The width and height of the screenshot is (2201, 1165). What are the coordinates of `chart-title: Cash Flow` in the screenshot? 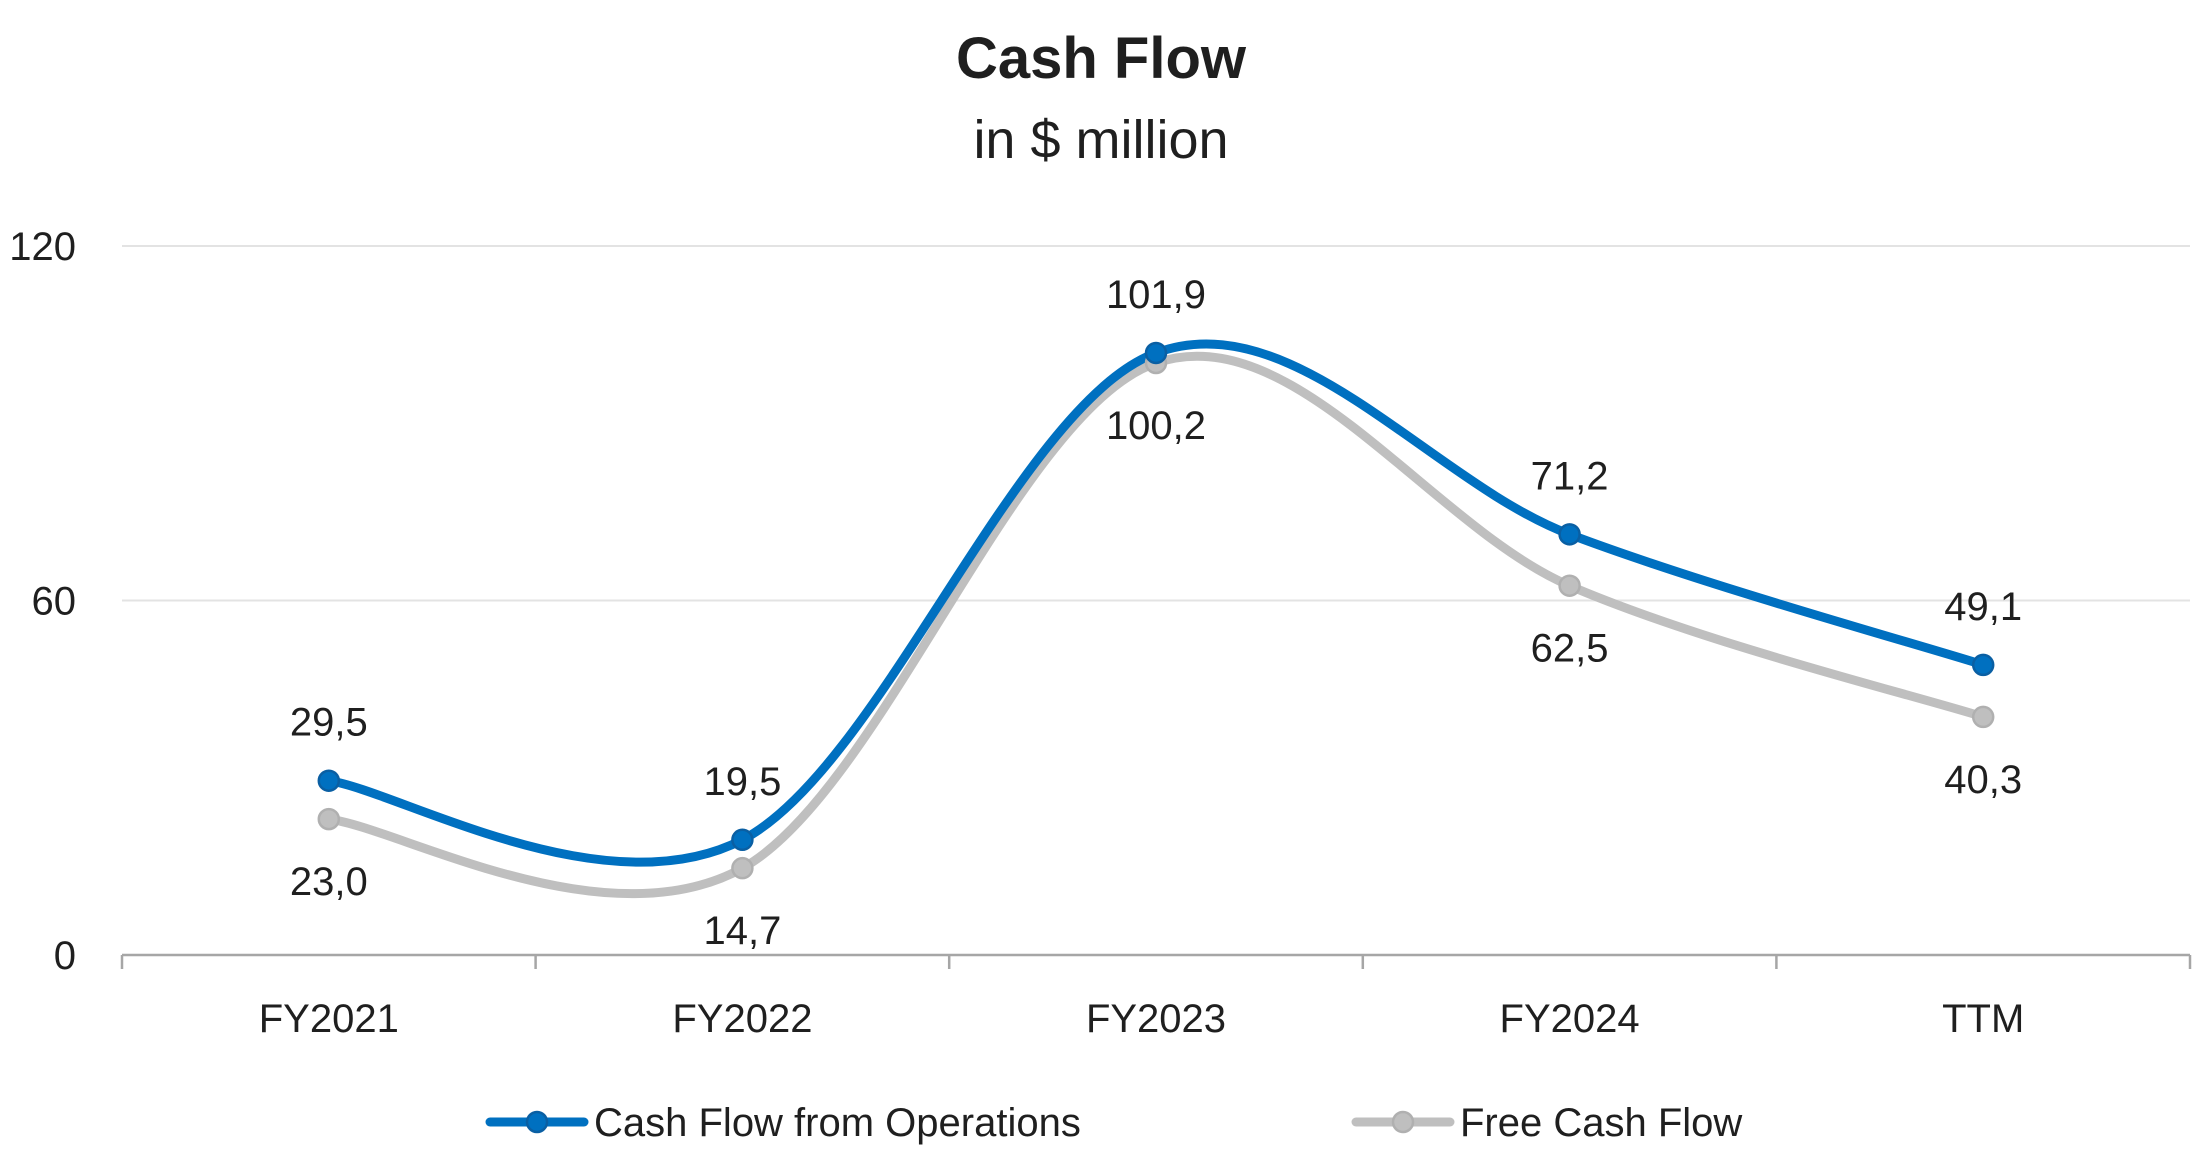 It's located at (1101, 58).